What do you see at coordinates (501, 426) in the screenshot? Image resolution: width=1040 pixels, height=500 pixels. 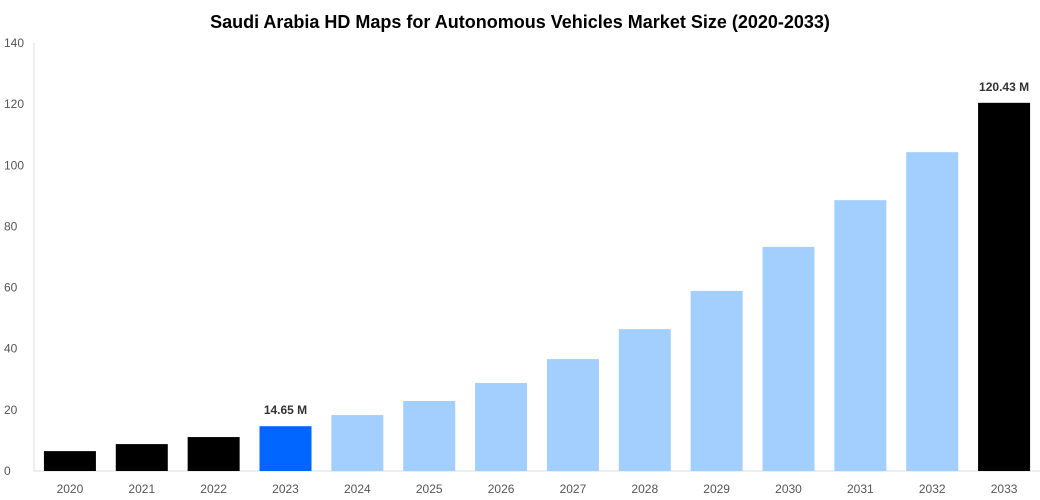 I see `bar-2026` at bounding box center [501, 426].